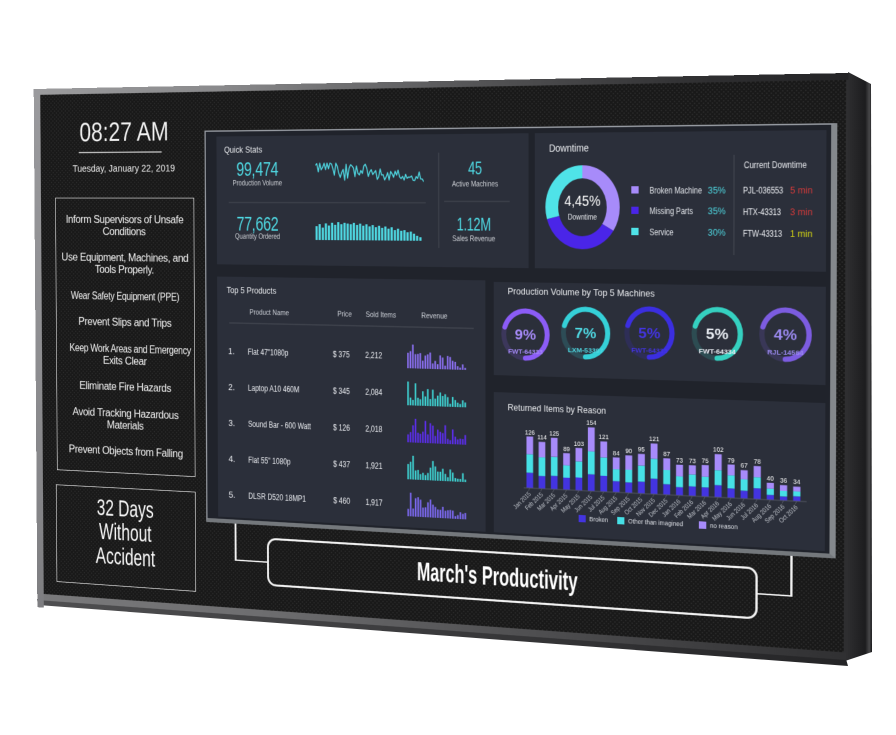  What do you see at coordinates (770, 479) in the screenshot?
I see `svg-text: 40` at bounding box center [770, 479].